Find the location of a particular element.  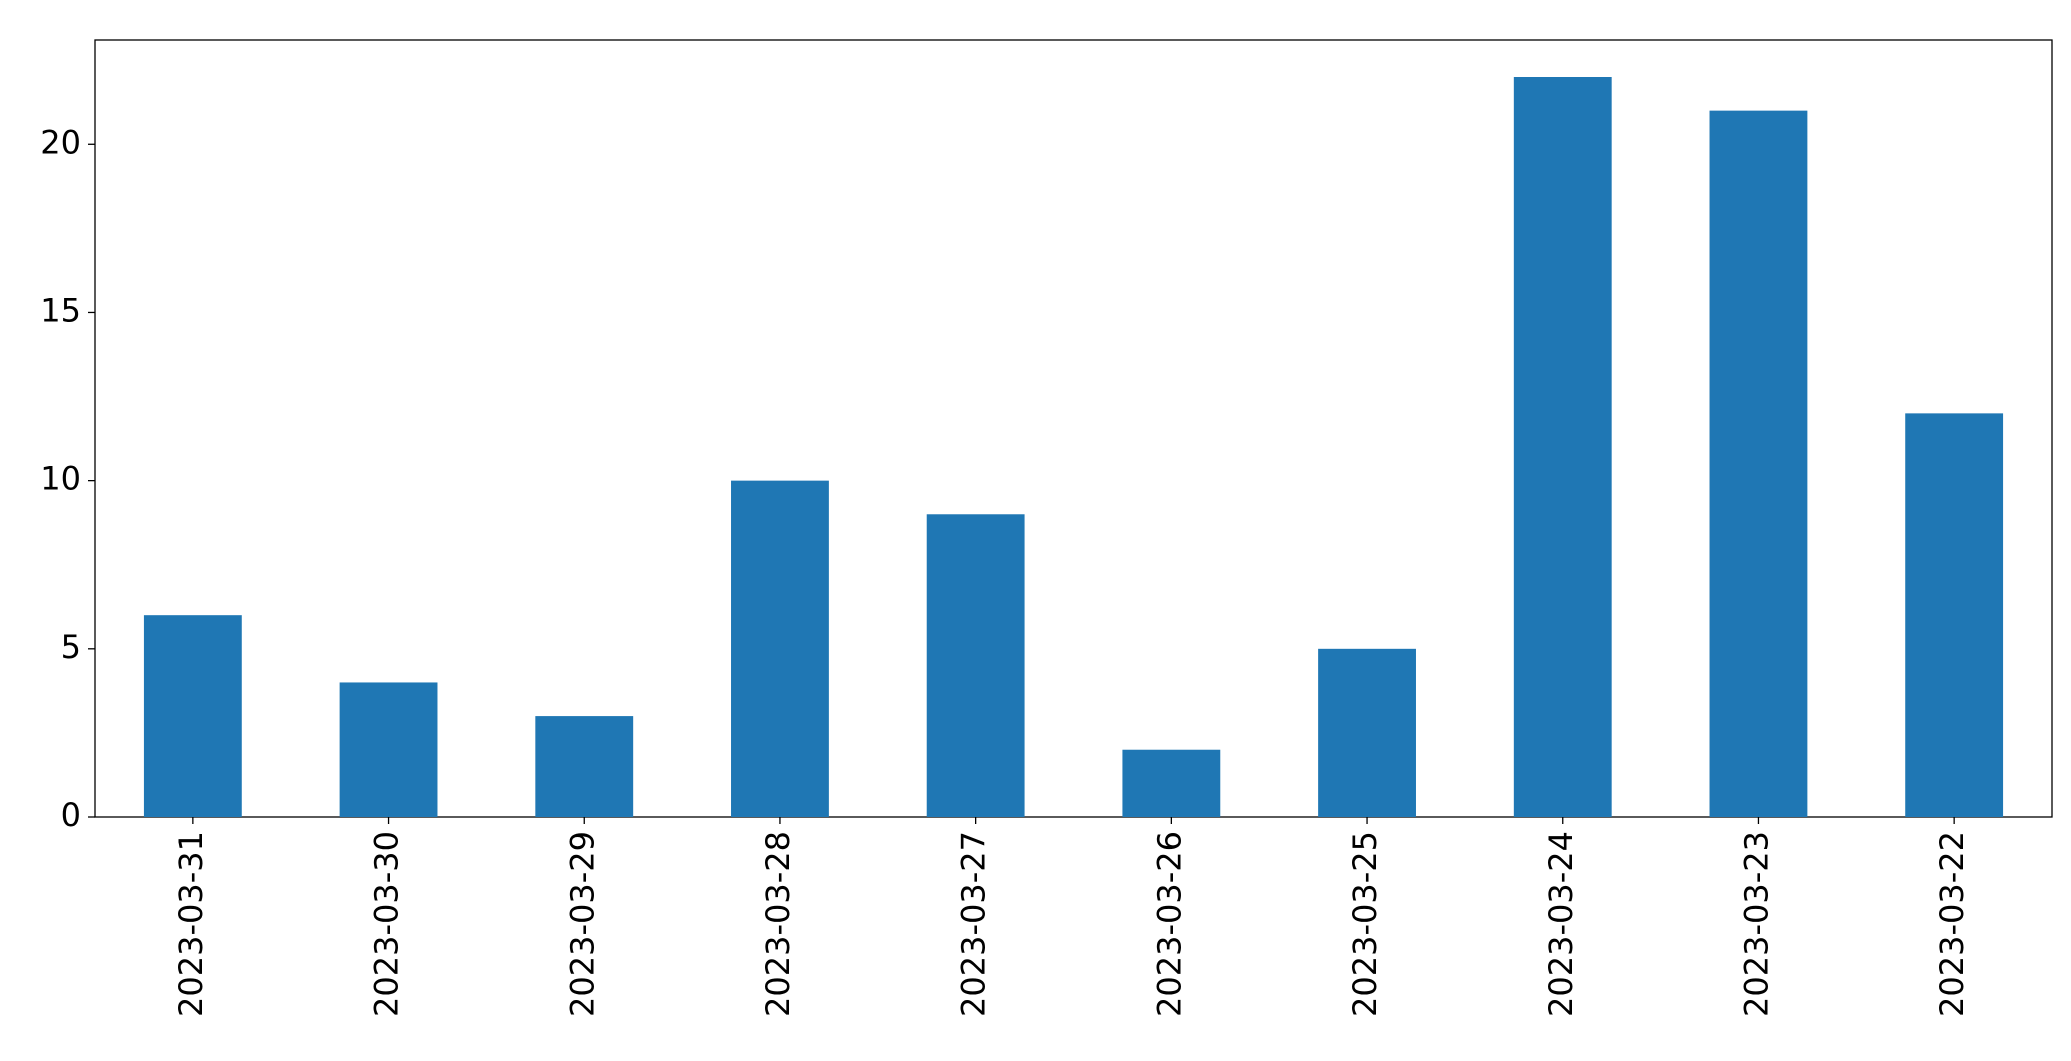

x-tick-label: 2023-03-26 is located at coordinates (1169, 924).